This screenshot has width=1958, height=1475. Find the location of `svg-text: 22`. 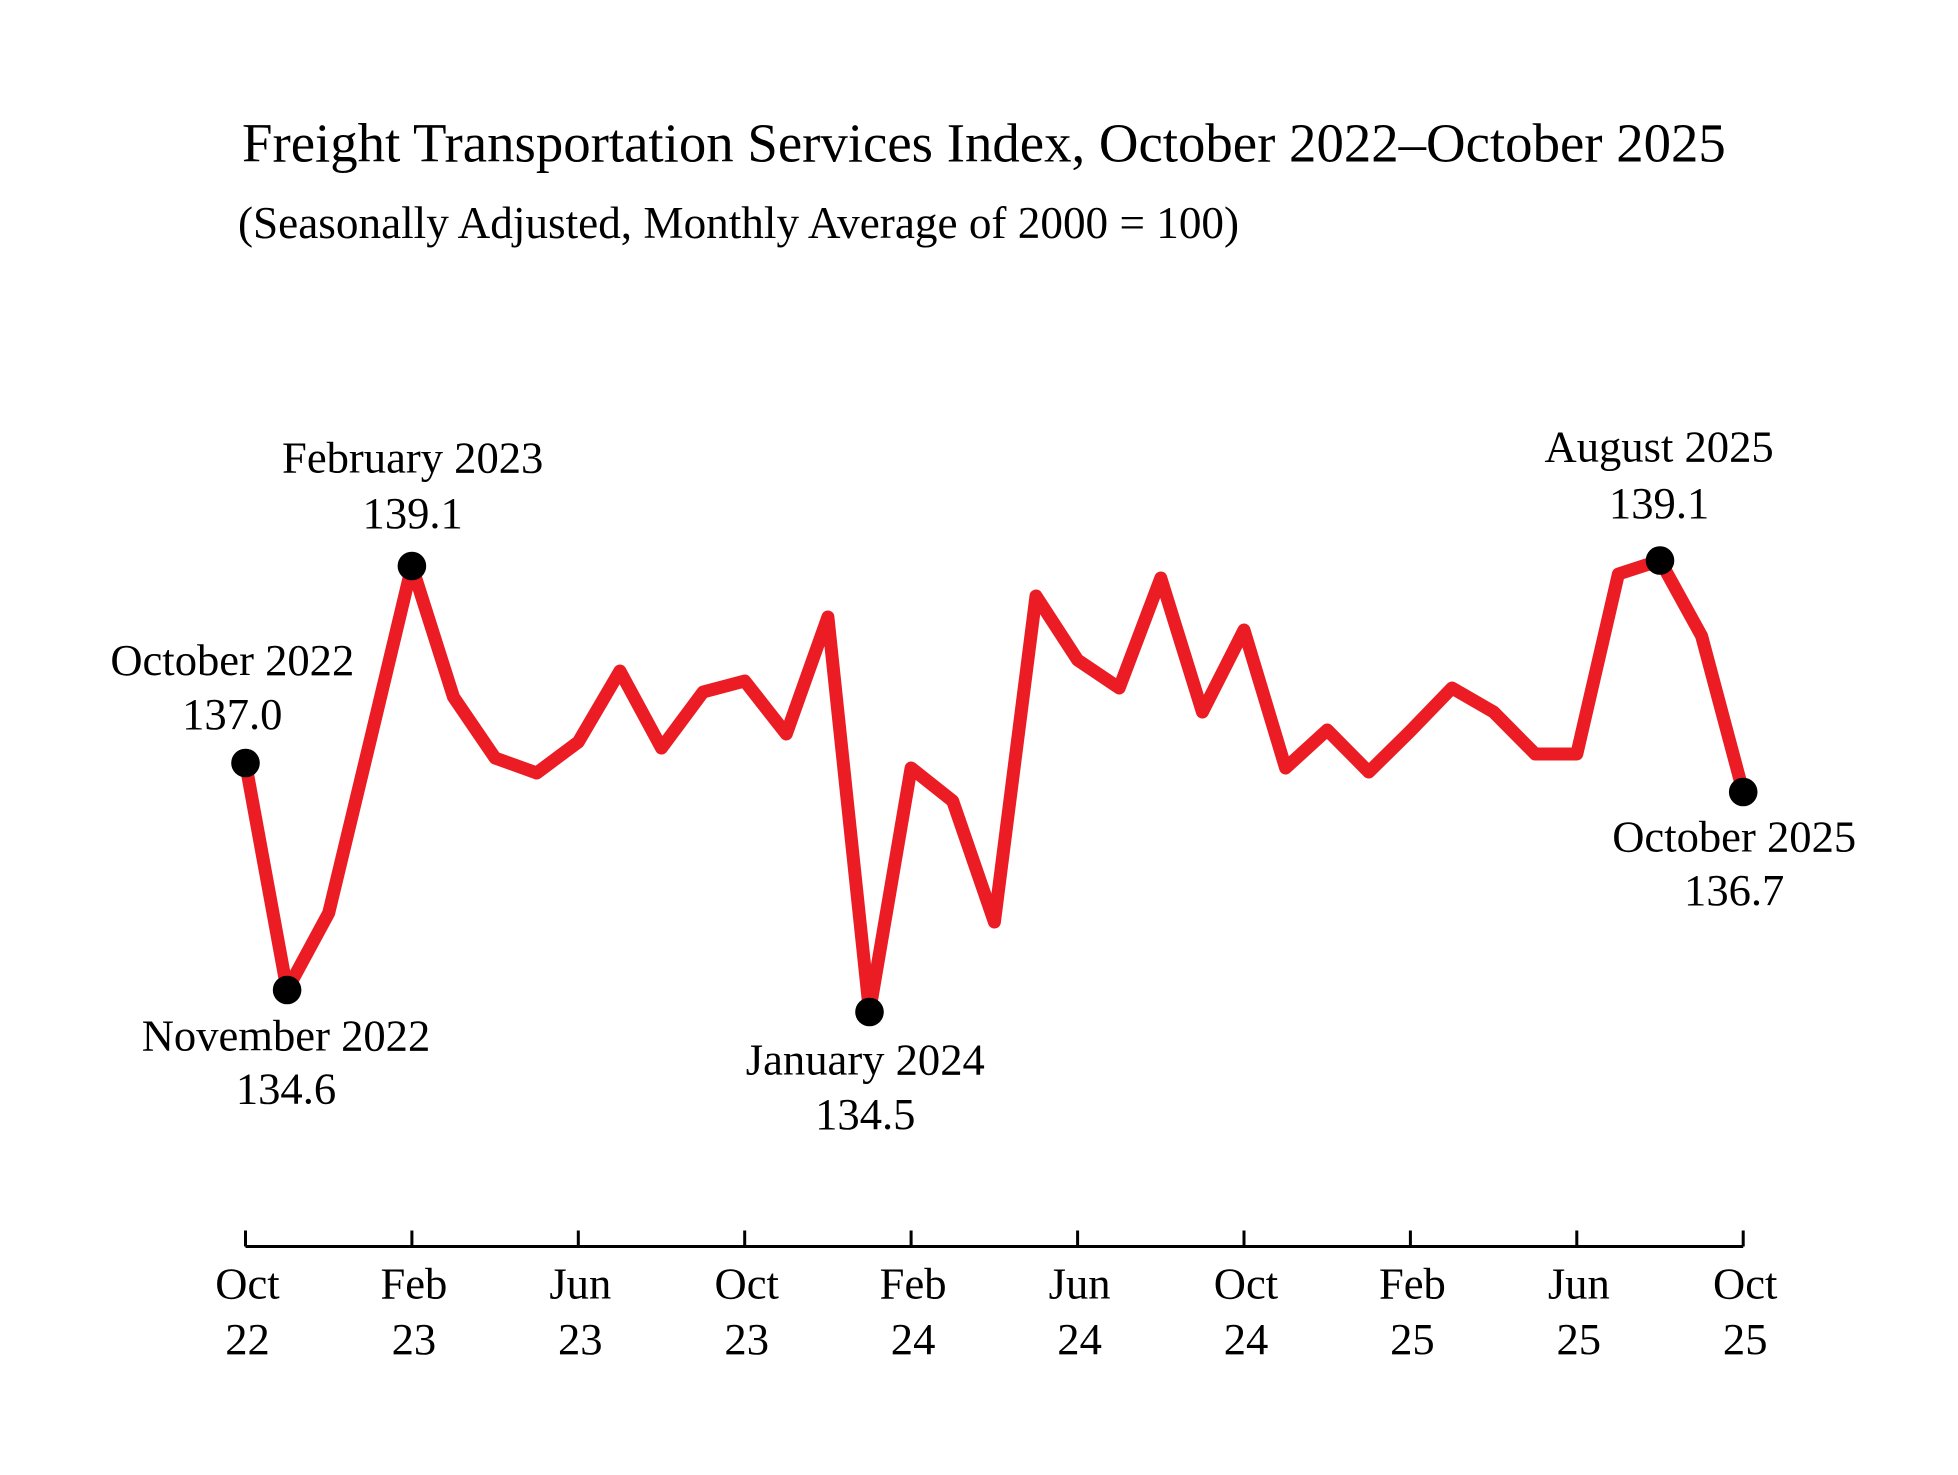

svg-text: 22 is located at coordinates (247, 1339).